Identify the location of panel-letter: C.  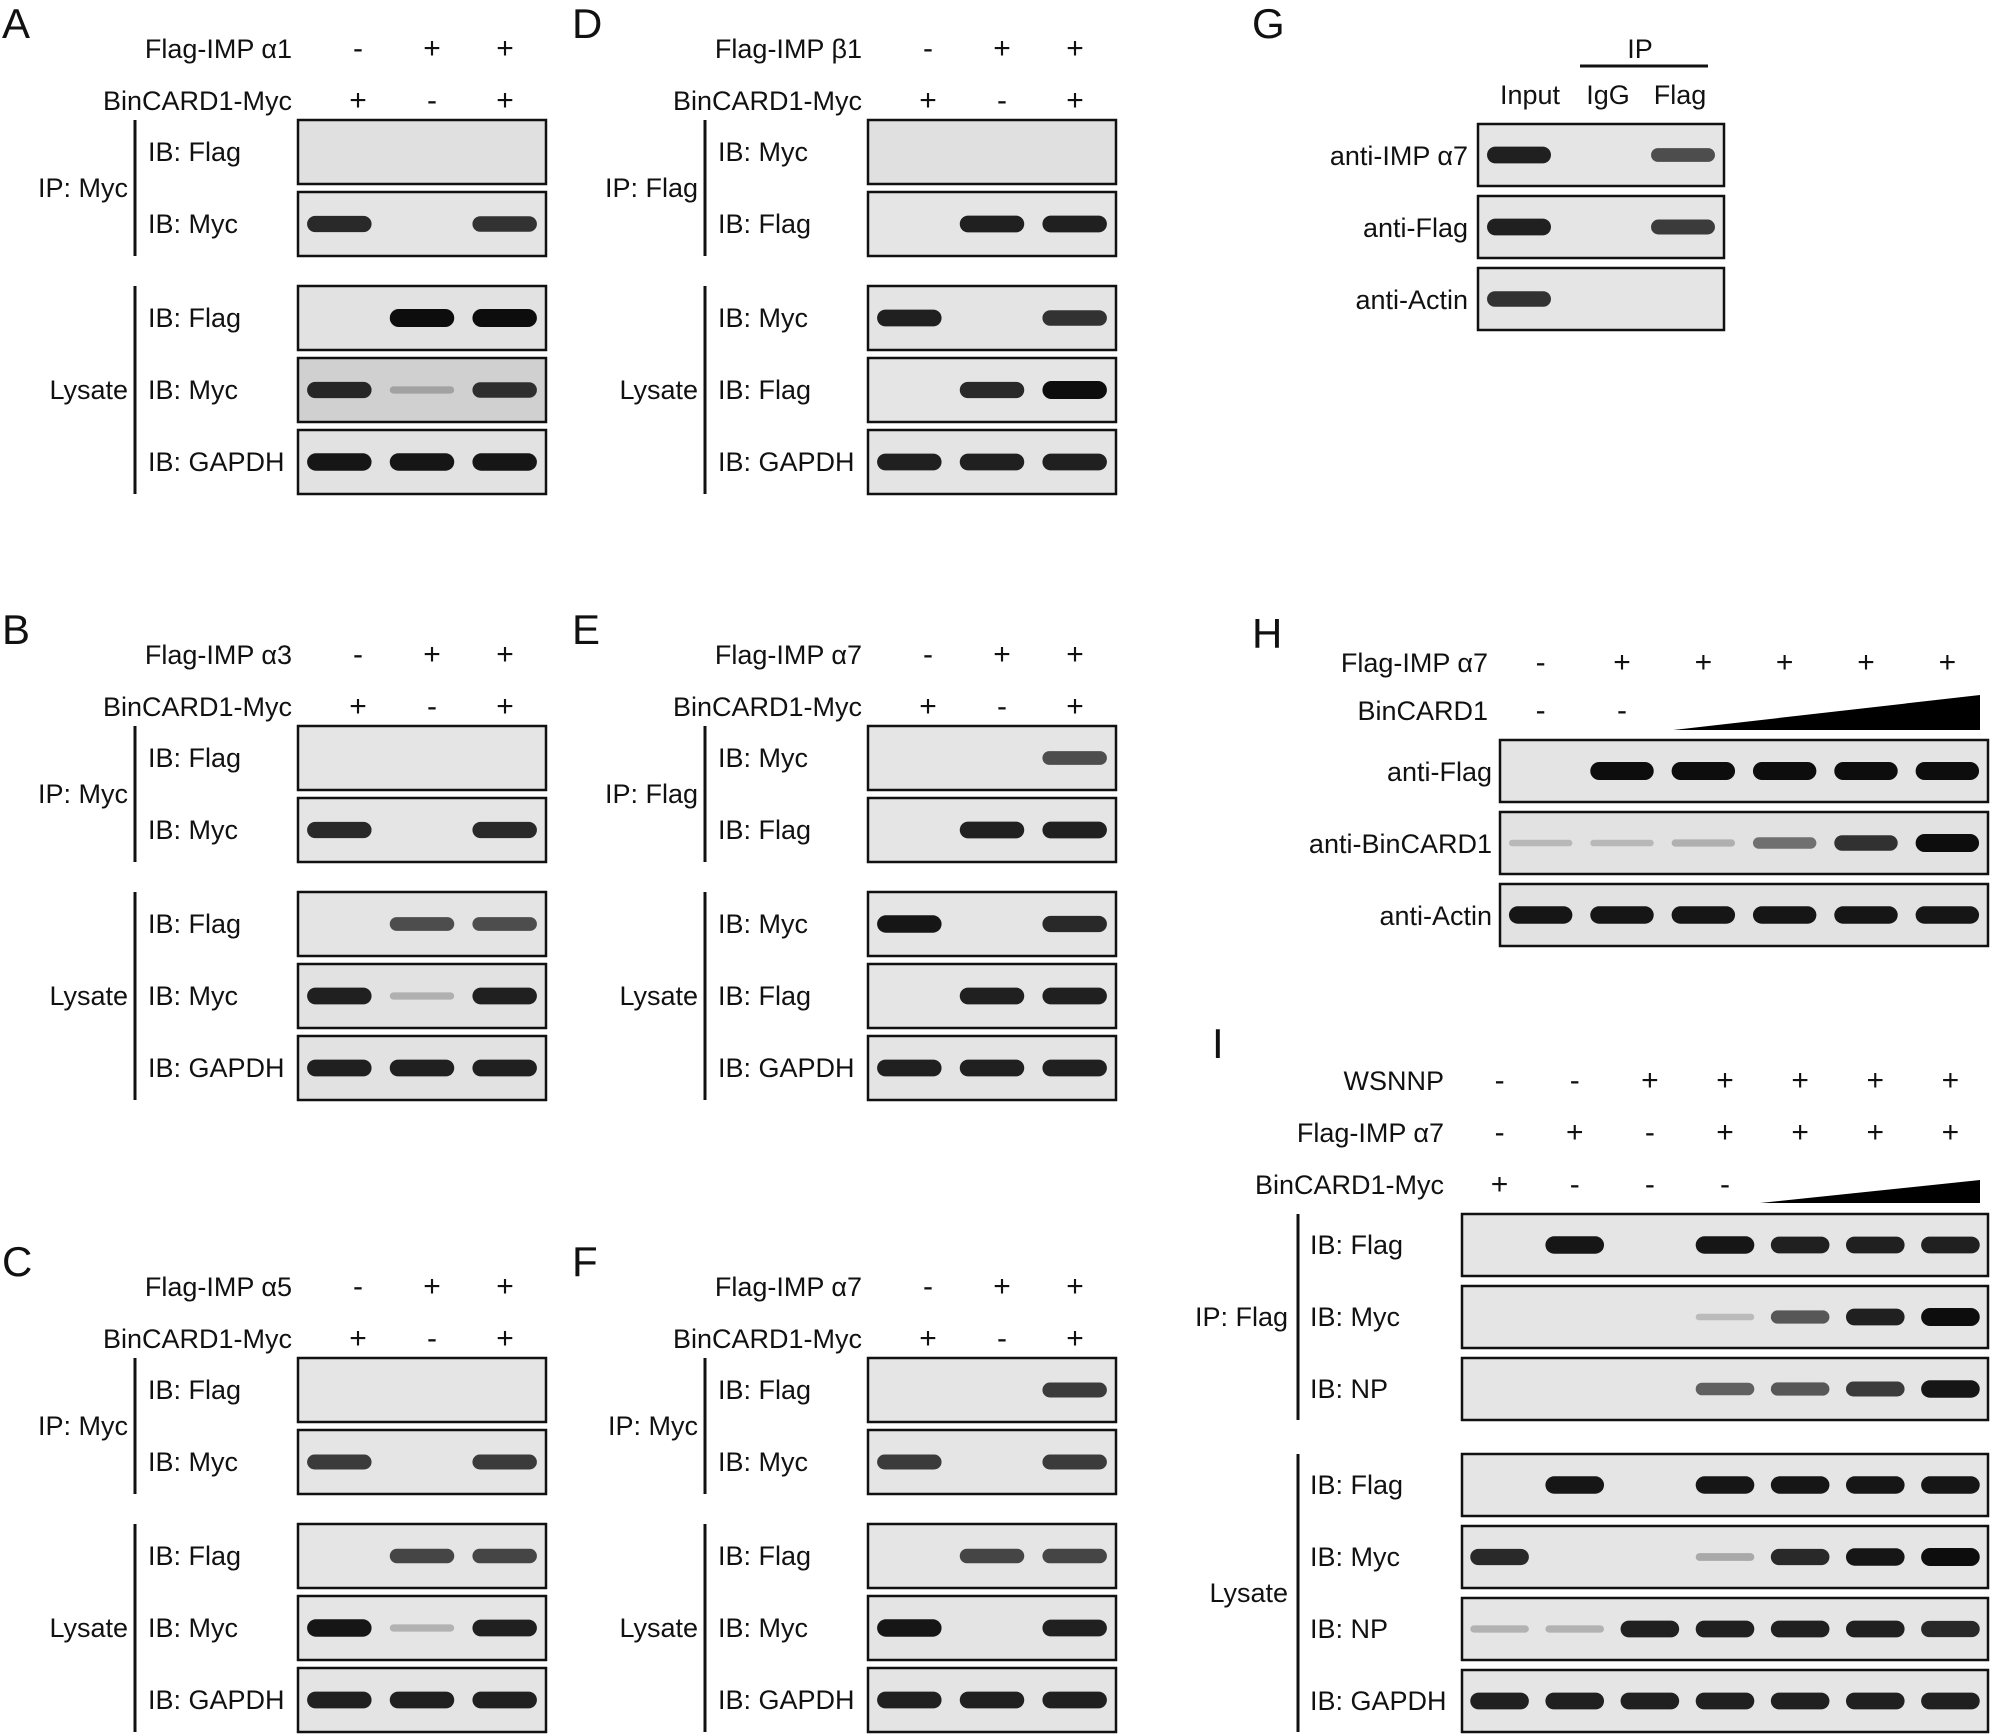
(17, 1261).